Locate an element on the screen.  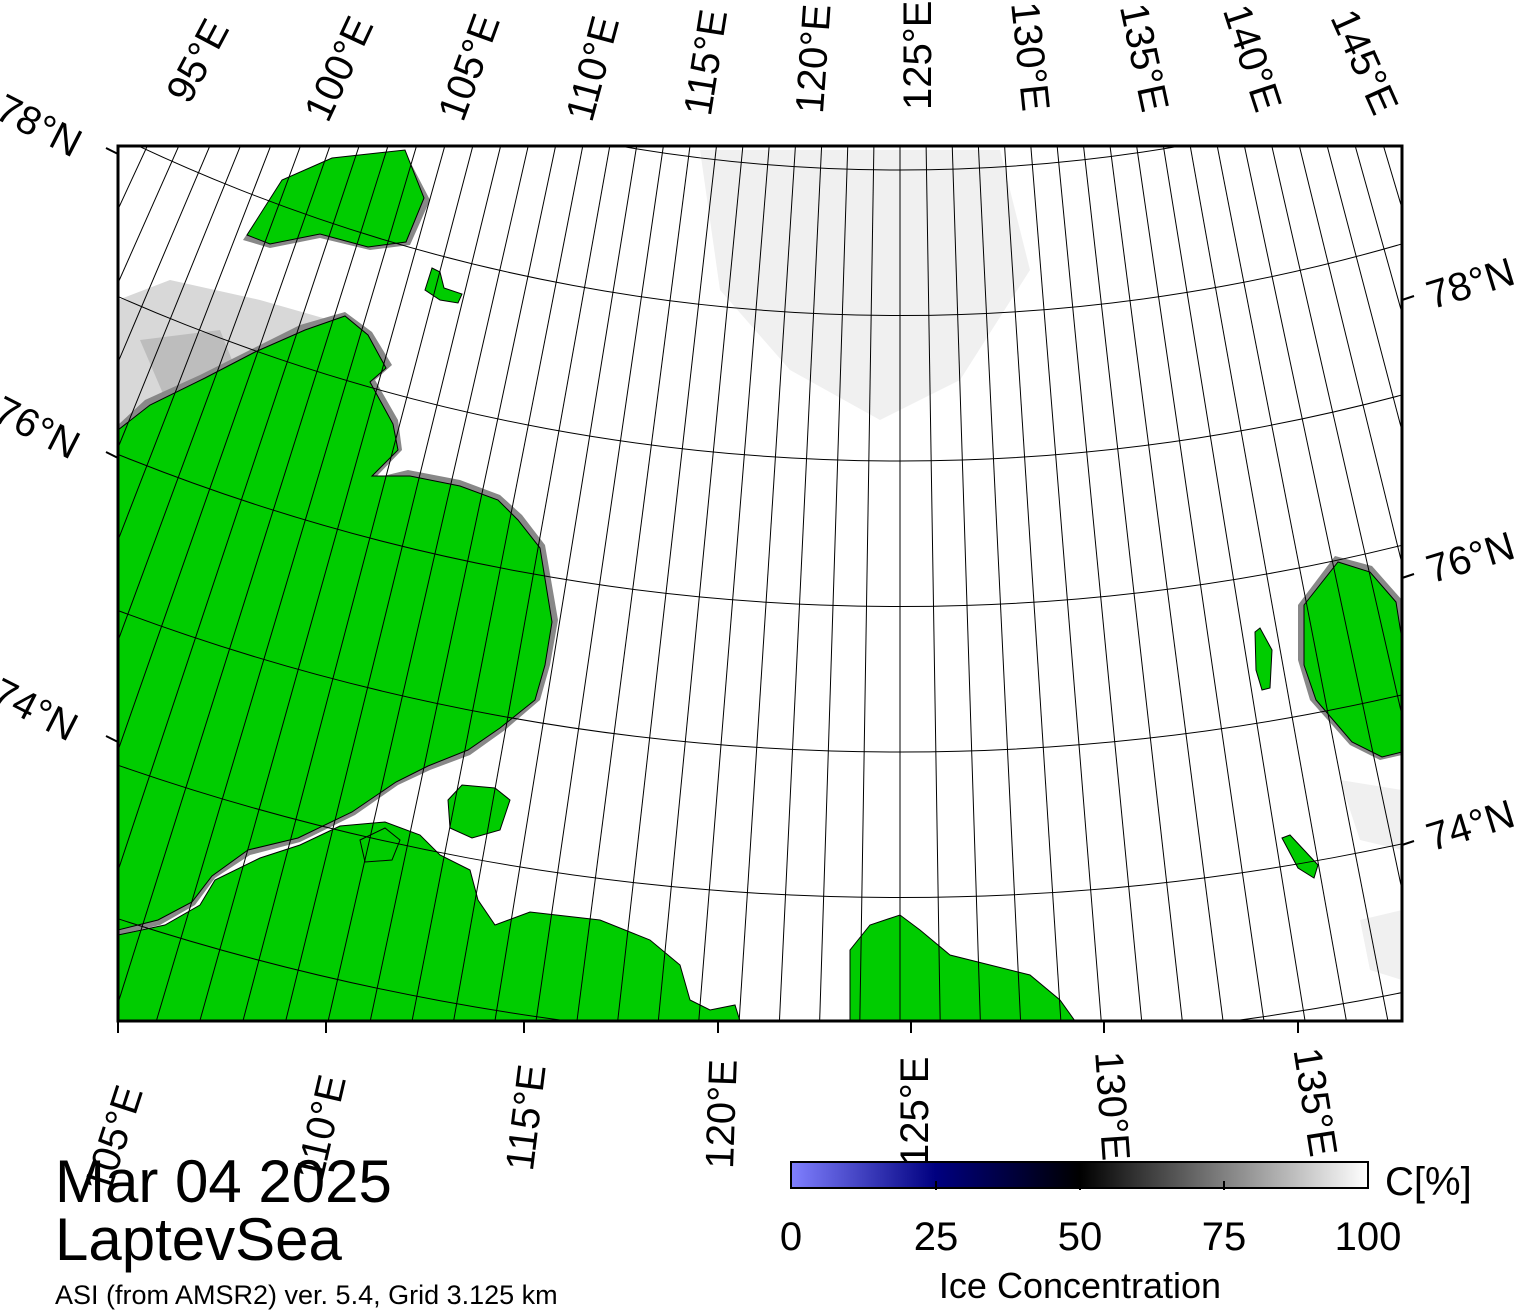
bay-island is located at coordinates (479, 811).